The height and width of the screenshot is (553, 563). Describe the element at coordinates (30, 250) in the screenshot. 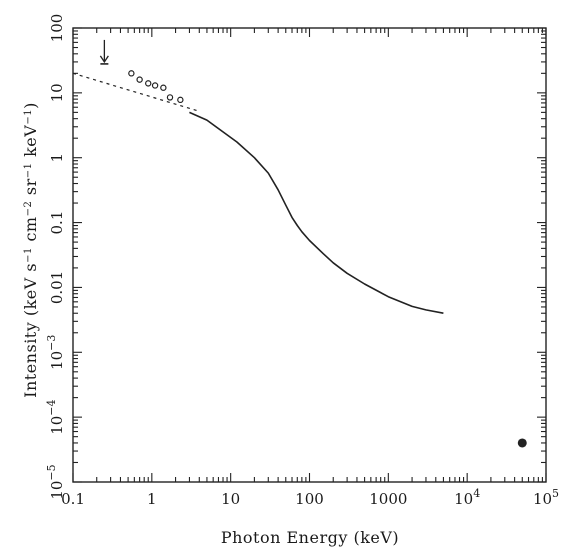

I see `y-axis-label: Intensity (keV s−1 cm−2 sr−1 keV−1)` at that location.